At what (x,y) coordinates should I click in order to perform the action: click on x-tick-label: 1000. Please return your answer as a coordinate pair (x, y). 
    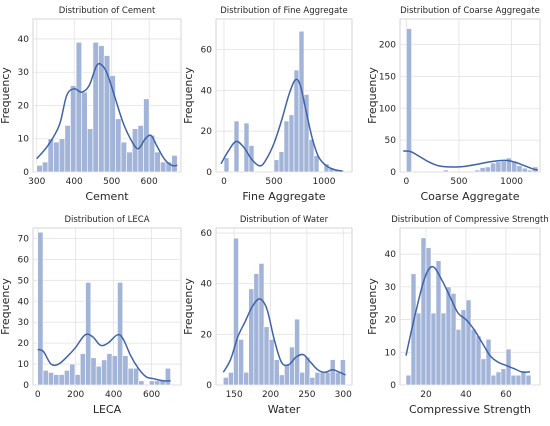
    Looking at the image, I should click on (324, 182).